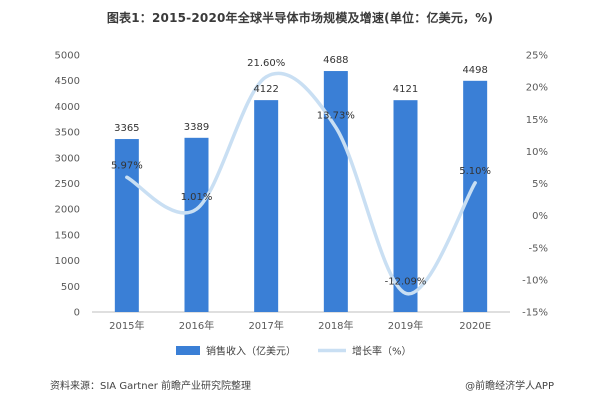  I want to click on y-left-tick-label: 1500, so click(67, 235).